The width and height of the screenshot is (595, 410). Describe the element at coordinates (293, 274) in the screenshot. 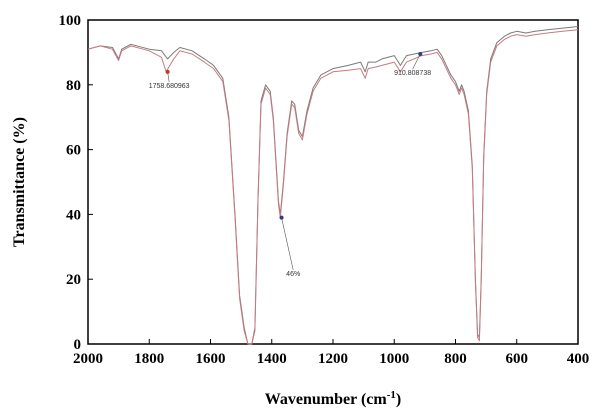

I see `annotation-label: 46%` at that location.